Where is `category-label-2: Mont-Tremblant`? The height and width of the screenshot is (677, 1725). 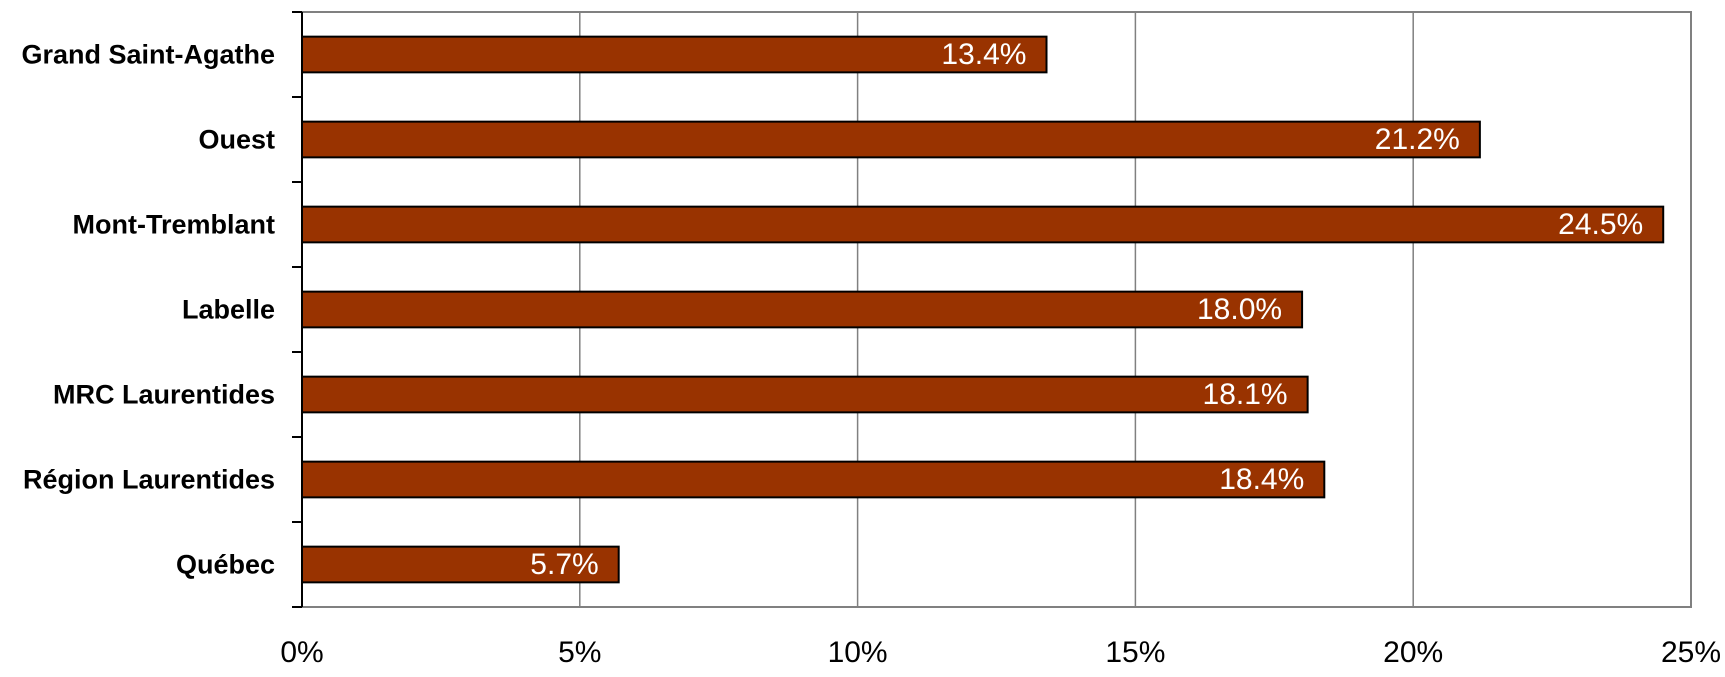
category-label-2: Mont-Tremblant is located at coordinates (174, 225).